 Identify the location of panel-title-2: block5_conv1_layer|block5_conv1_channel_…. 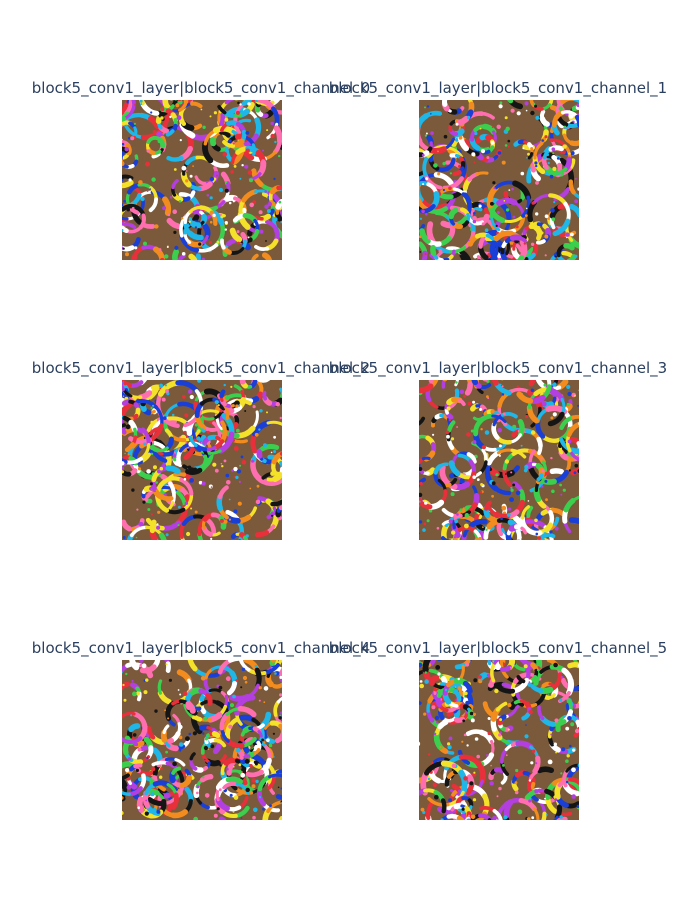
(201, 368).